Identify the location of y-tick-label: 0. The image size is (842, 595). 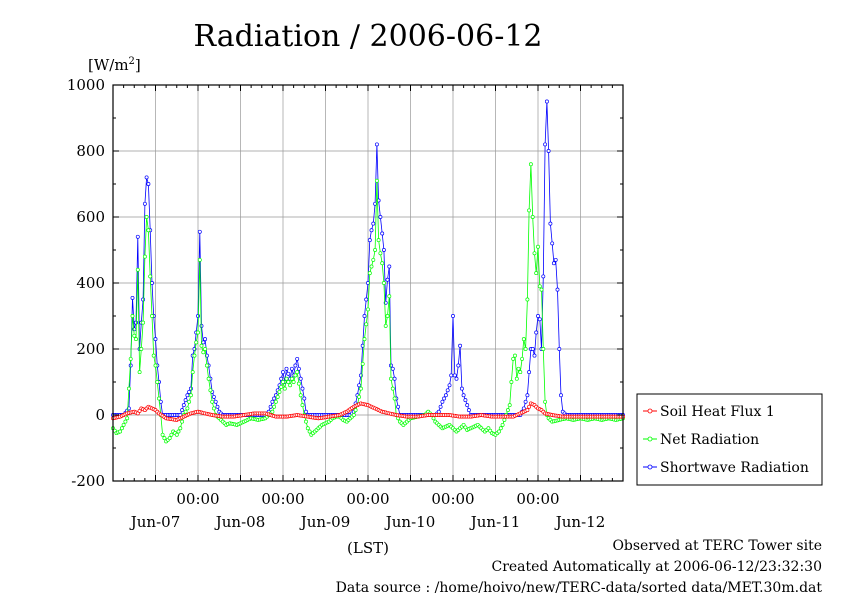
(100, 415).